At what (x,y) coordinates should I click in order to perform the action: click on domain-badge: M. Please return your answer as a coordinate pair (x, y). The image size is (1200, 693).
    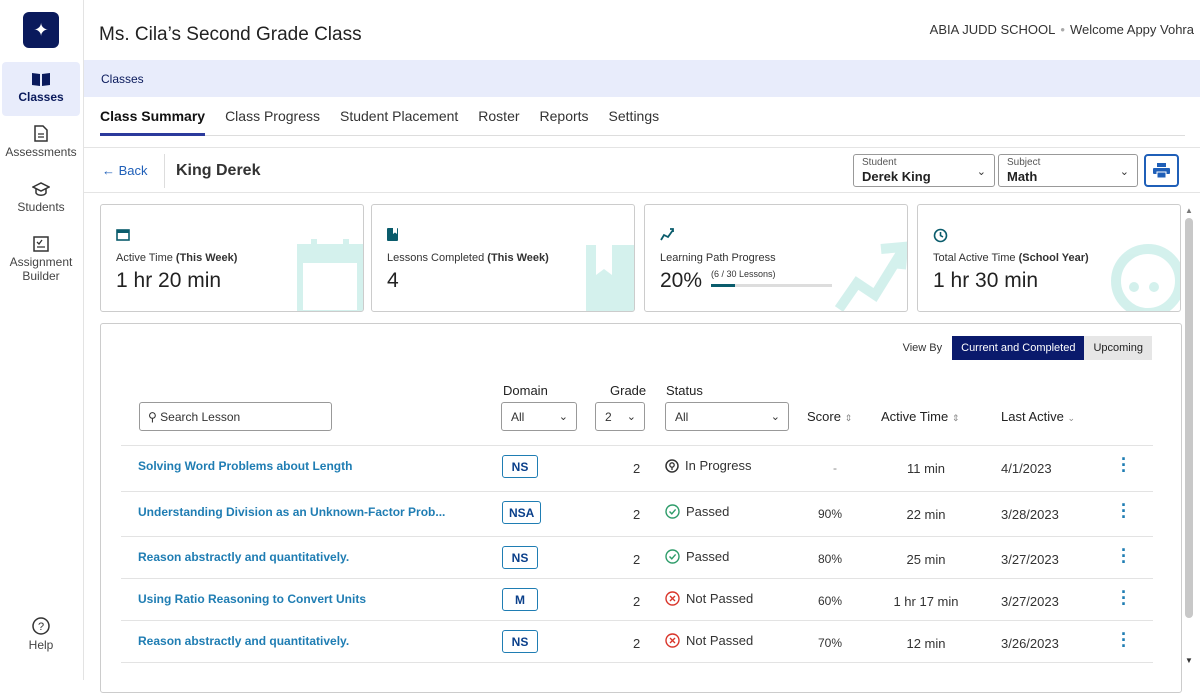
    Looking at the image, I should click on (520, 599).